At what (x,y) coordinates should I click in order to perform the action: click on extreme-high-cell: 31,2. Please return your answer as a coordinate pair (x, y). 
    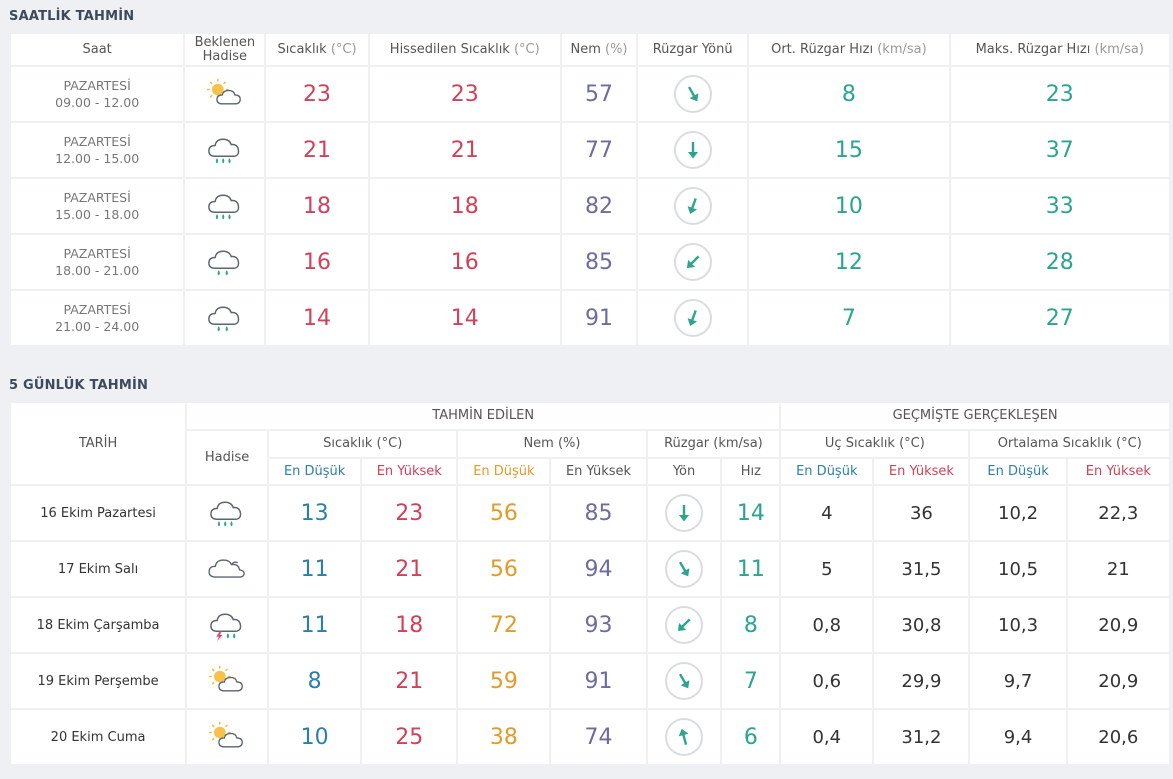
    Looking at the image, I should click on (921, 737).